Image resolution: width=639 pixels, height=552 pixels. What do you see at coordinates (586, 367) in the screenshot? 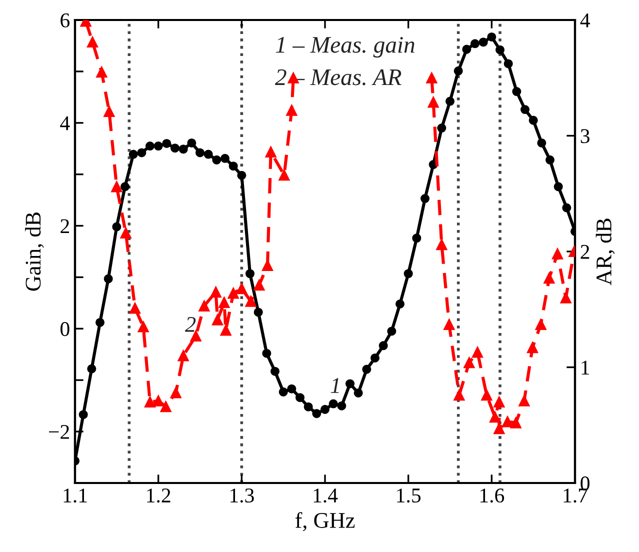
I see `y2-tick-label: 1` at bounding box center [586, 367].